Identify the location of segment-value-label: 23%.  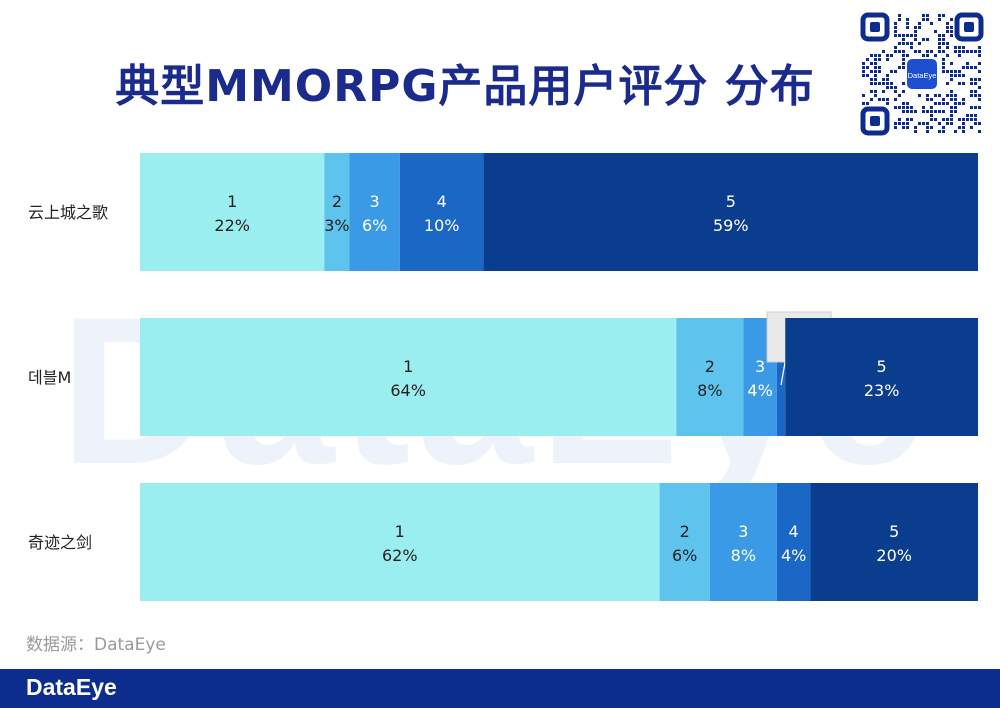
(882, 390).